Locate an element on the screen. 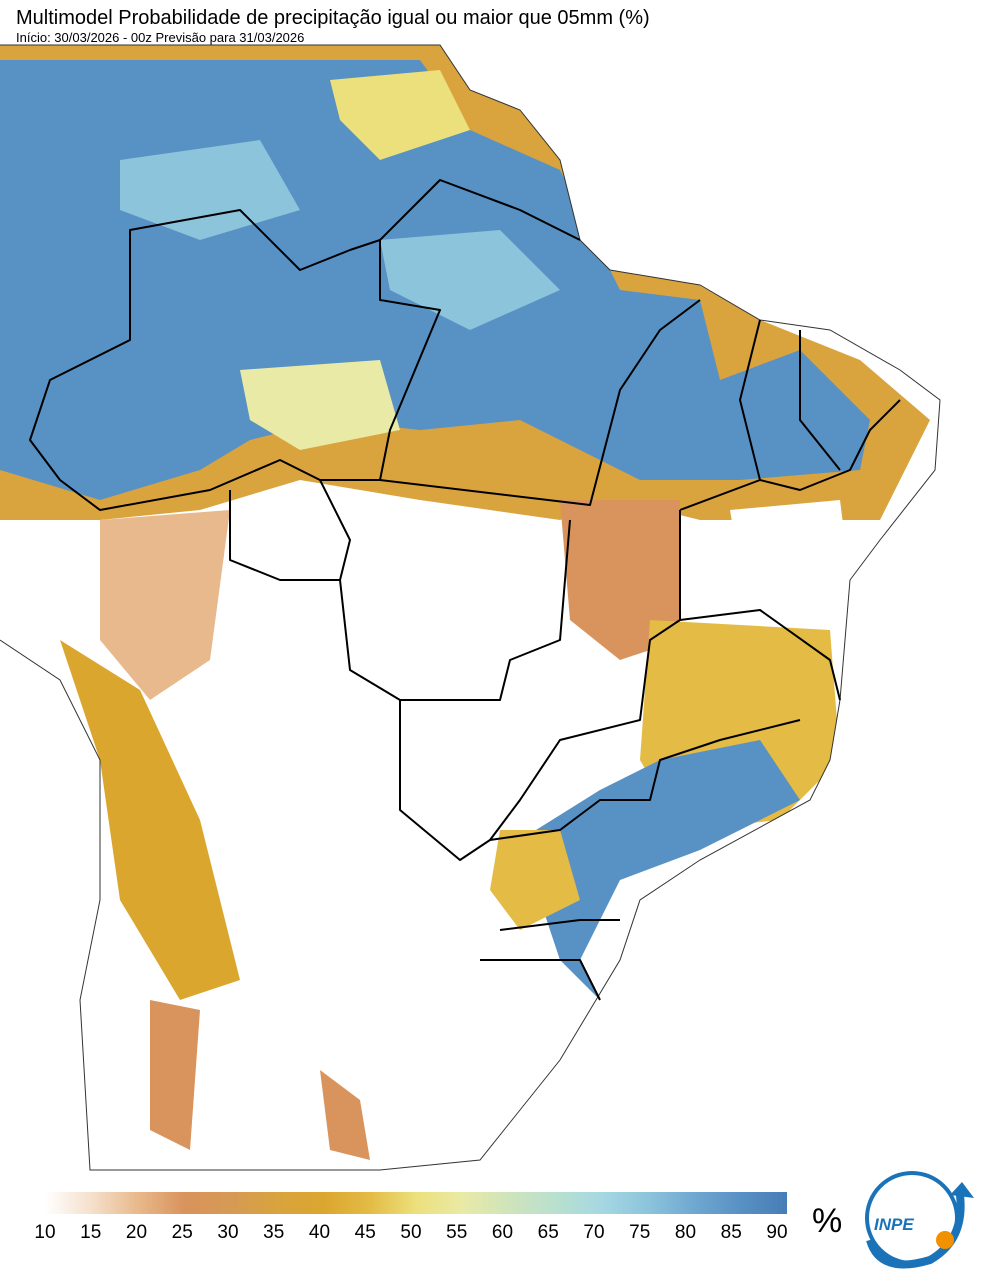 This screenshot has width=984, height=1273. colorbar-tick-label: 55 is located at coordinates (456, 1232).